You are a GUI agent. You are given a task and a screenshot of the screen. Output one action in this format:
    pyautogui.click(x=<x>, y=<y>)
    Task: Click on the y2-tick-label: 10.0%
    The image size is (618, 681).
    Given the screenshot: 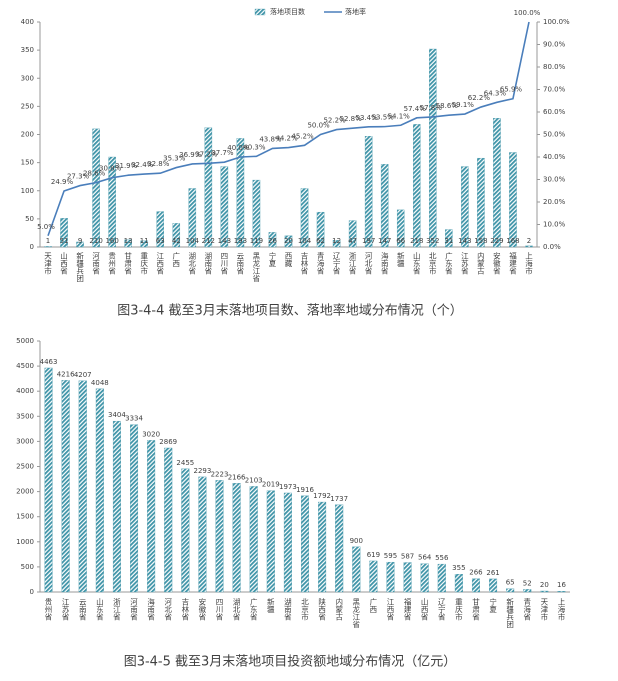 What is the action you would take?
    pyautogui.click(x=554, y=225)
    